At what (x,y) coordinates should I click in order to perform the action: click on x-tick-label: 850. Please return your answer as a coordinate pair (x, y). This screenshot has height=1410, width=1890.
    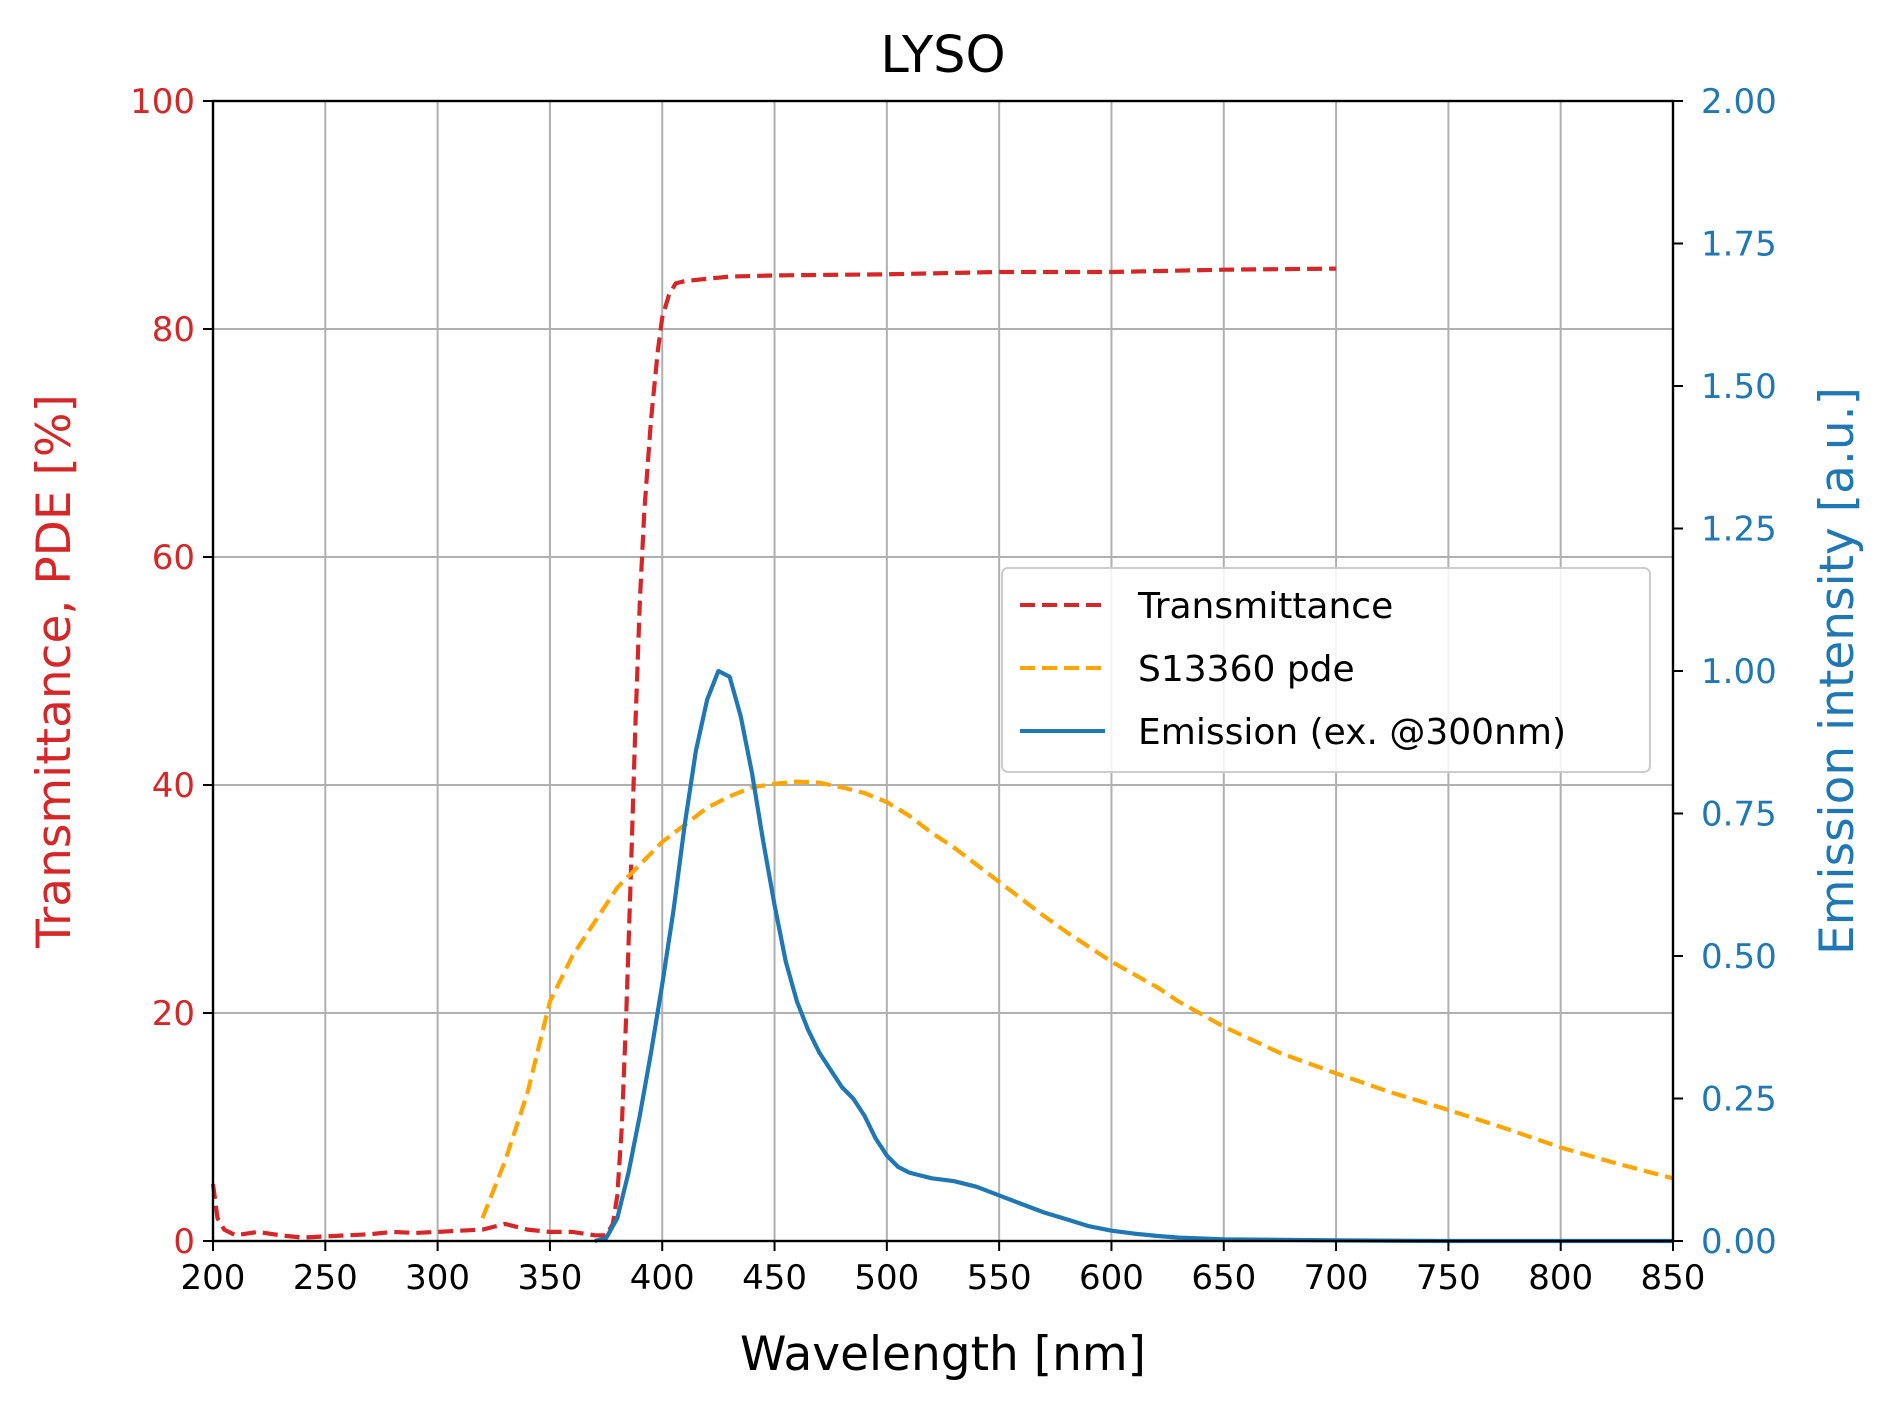
    Looking at the image, I should click on (1673, 1278).